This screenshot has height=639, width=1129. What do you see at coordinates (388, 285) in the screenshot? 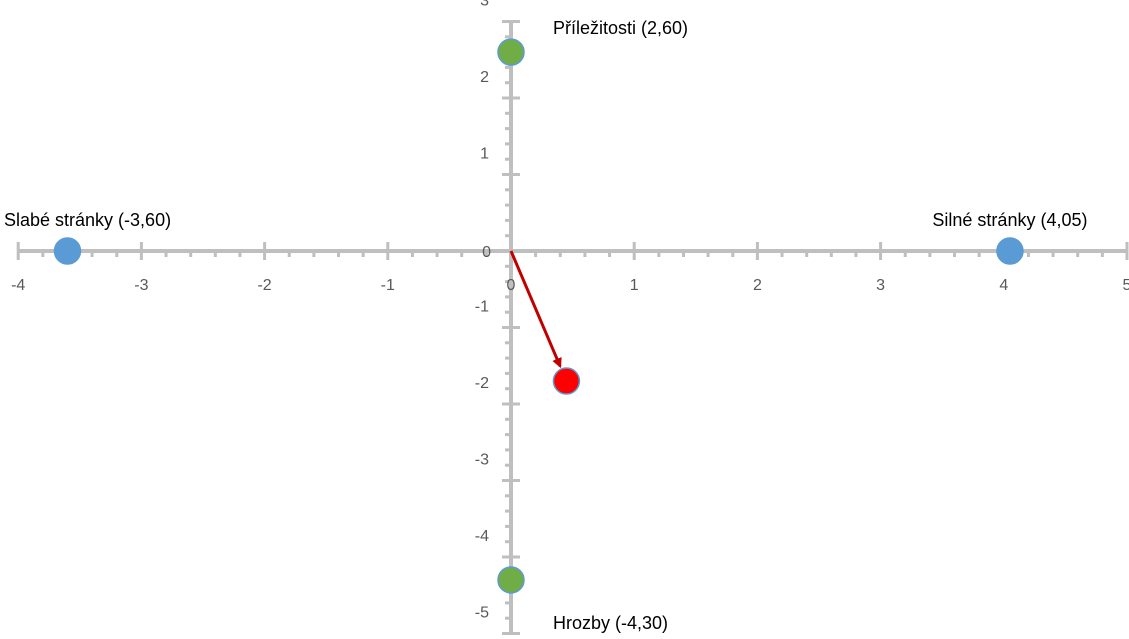
I see `x-tick-label: -1` at bounding box center [388, 285].